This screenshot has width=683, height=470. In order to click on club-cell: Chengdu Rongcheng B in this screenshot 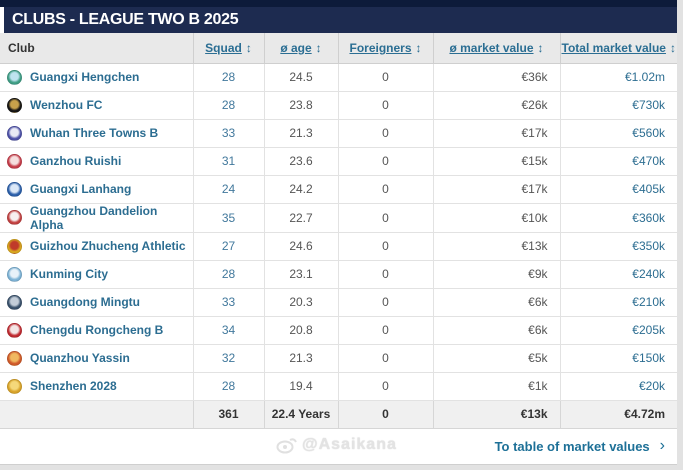, I will do `click(97, 330)`.